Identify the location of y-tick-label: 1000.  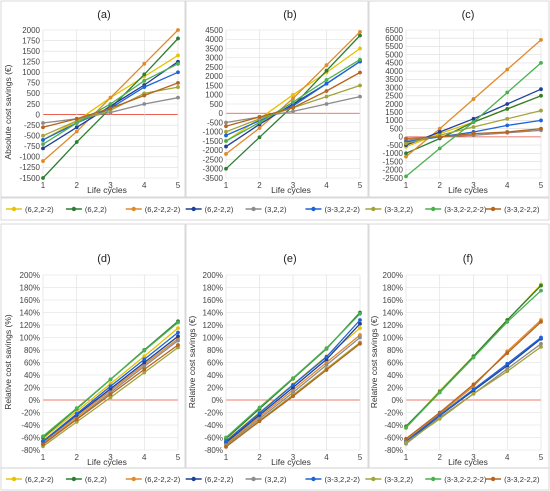
(31, 72).